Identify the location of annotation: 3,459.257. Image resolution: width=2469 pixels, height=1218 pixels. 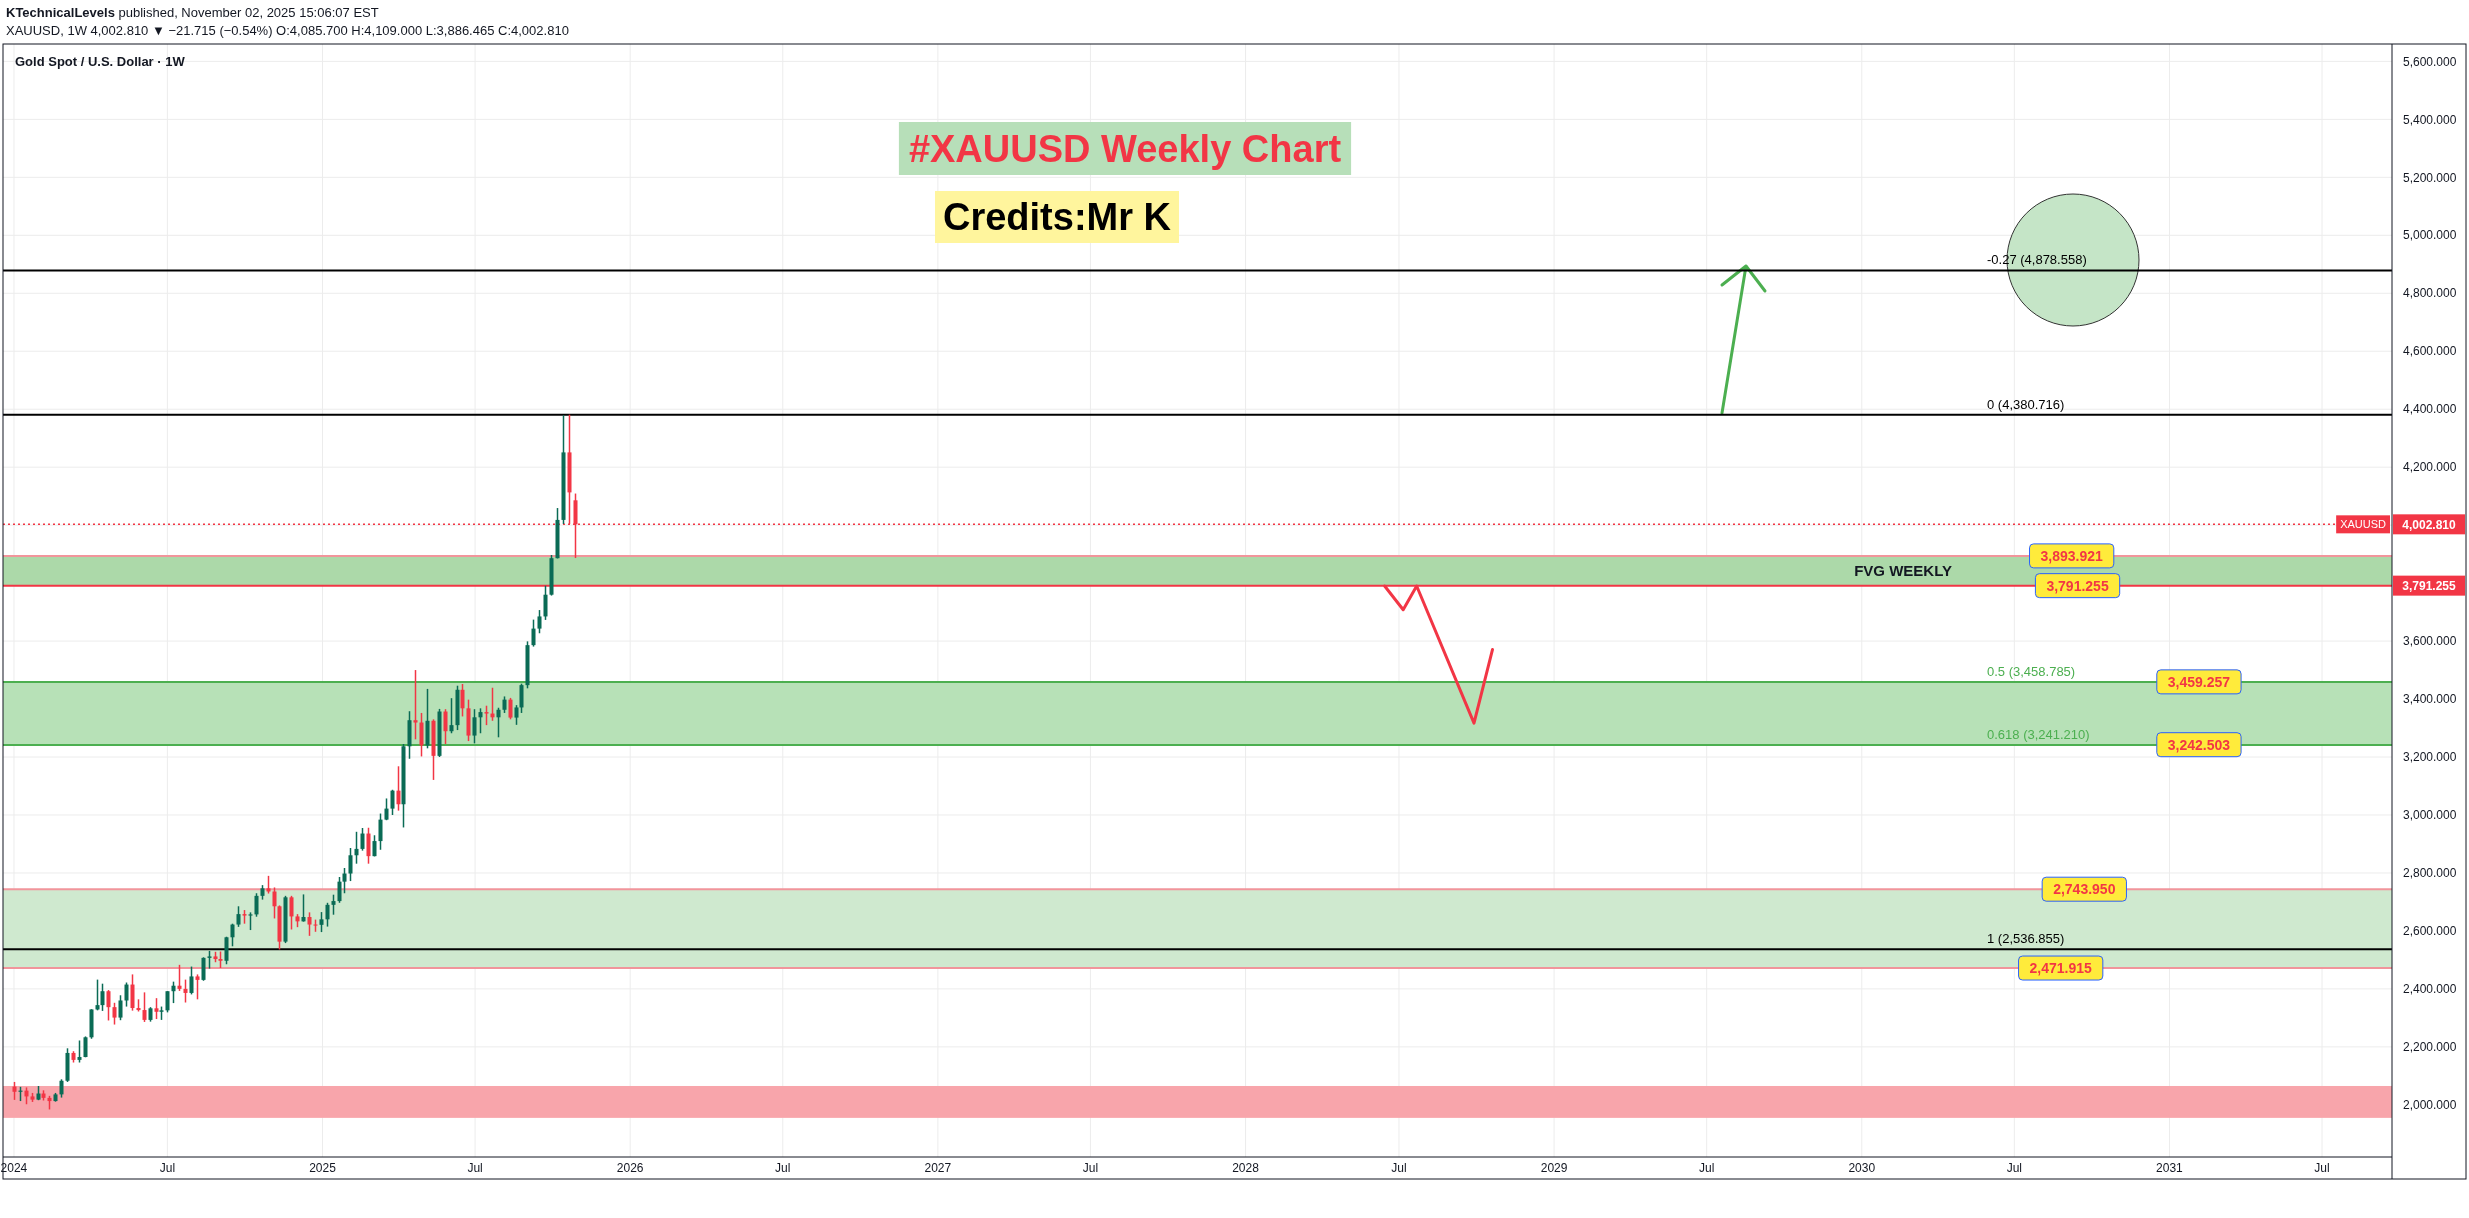
(2199, 681).